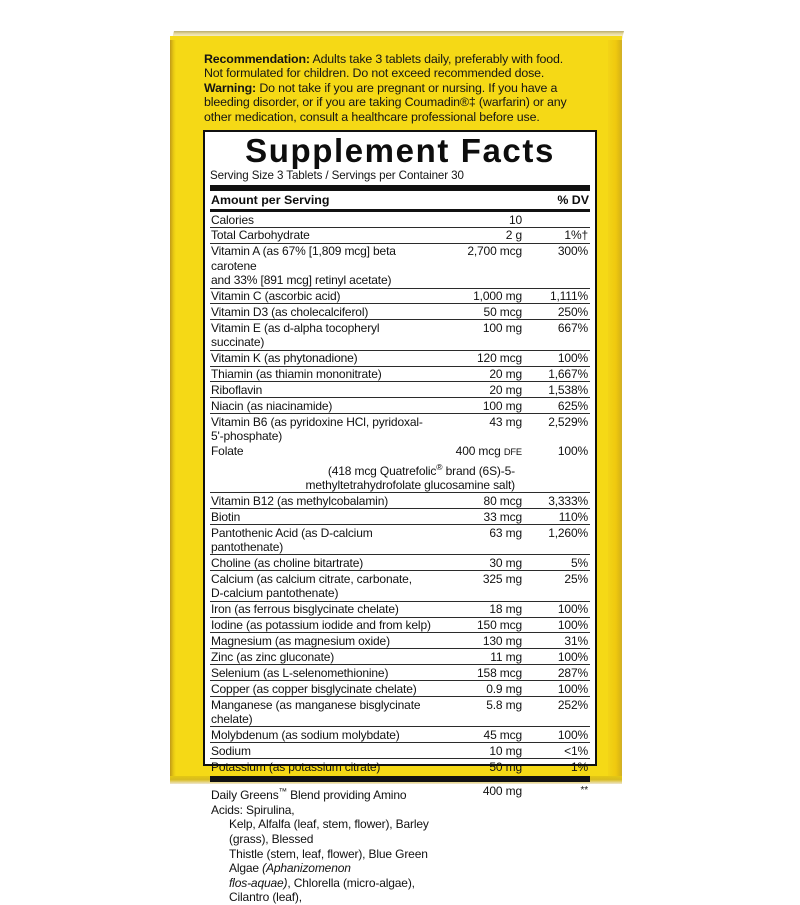 The width and height of the screenshot is (800, 905). What do you see at coordinates (503, 311) in the screenshot?
I see `nutrient-amount: 50 mcg` at bounding box center [503, 311].